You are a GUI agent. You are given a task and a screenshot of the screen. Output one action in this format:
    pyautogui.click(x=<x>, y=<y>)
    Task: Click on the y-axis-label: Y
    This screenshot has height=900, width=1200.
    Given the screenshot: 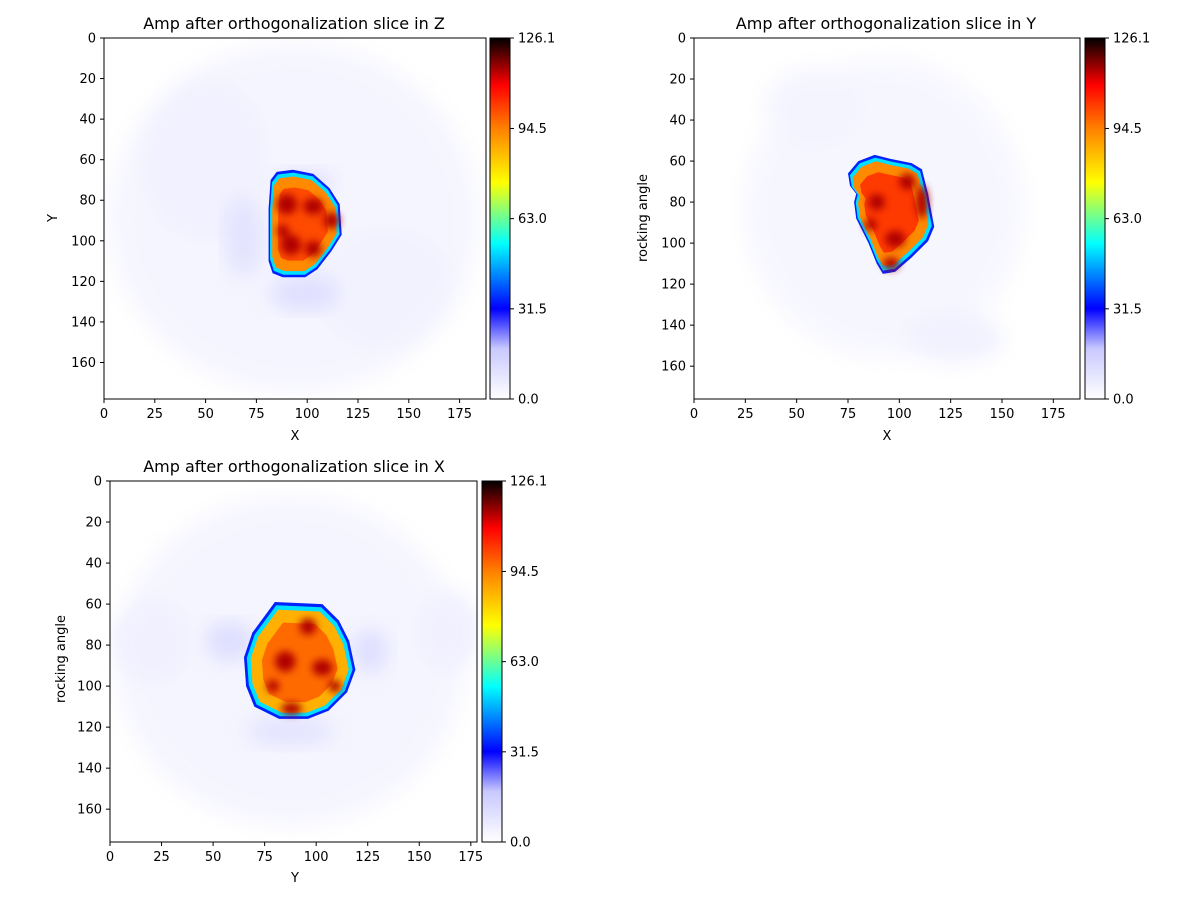 What is the action you would take?
    pyautogui.click(x=53, y=218)
    